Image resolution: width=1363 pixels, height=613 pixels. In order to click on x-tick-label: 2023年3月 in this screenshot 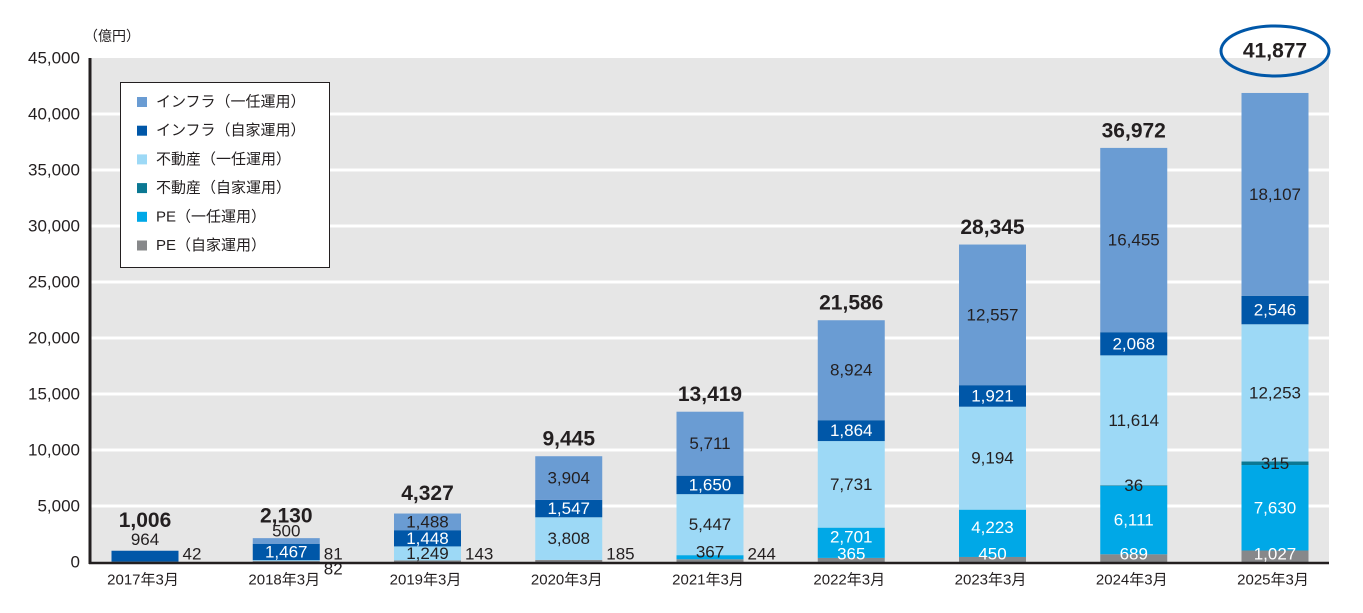, I will do `click(991, 580)`.